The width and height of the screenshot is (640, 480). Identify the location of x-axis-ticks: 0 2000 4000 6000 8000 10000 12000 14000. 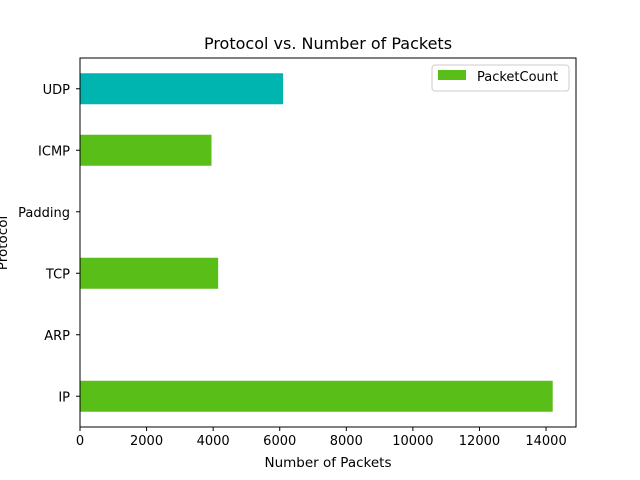
(321, 438).